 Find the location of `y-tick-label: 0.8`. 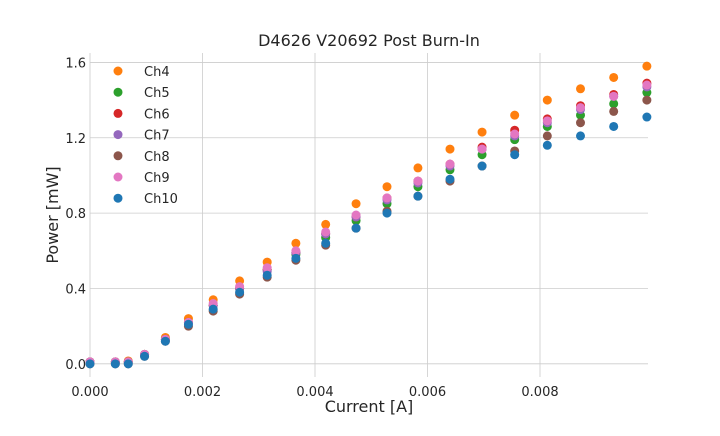

y-tick-label: 0.8 is located at coordinates (75, 214).